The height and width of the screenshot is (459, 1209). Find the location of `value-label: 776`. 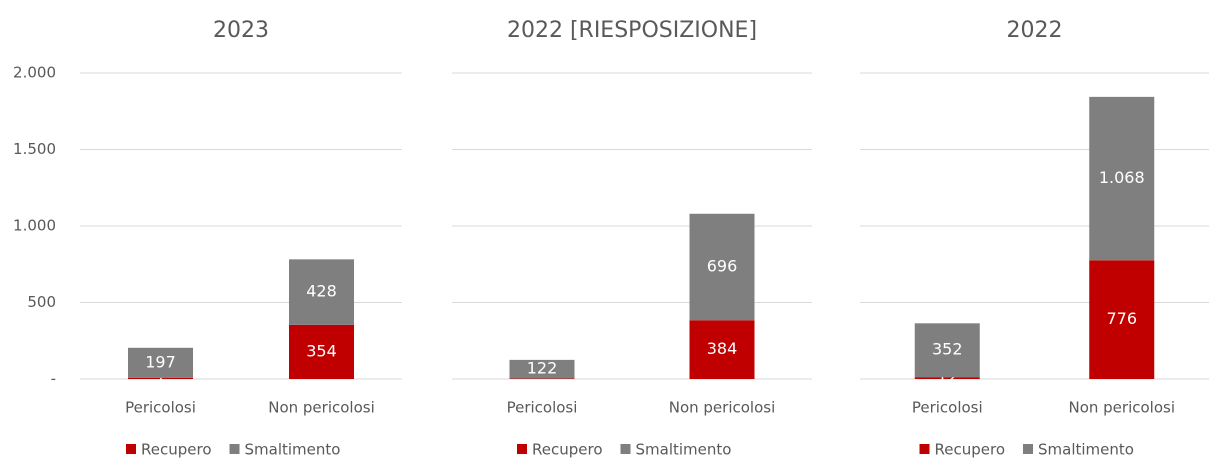

value-label: 776 is located at coordinates (1121, 318).